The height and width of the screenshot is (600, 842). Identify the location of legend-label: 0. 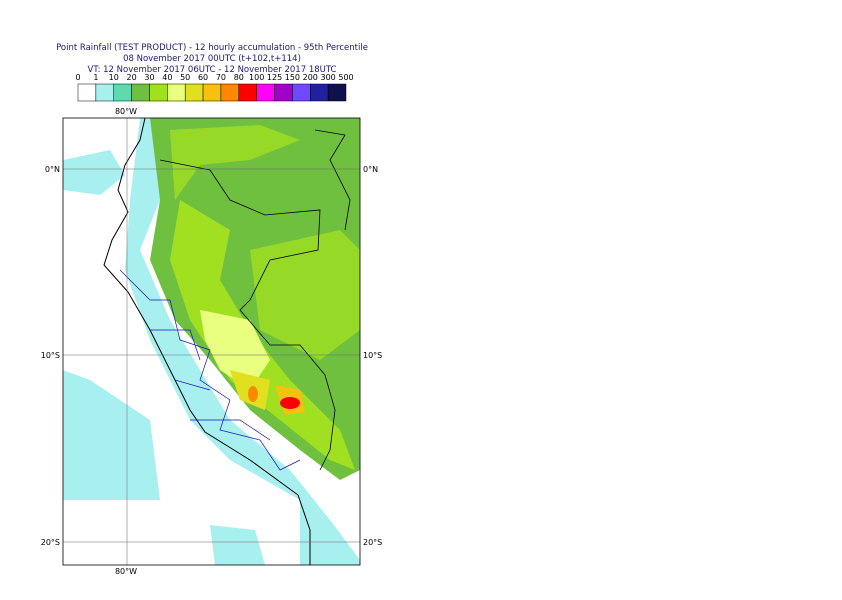
(77, 77).